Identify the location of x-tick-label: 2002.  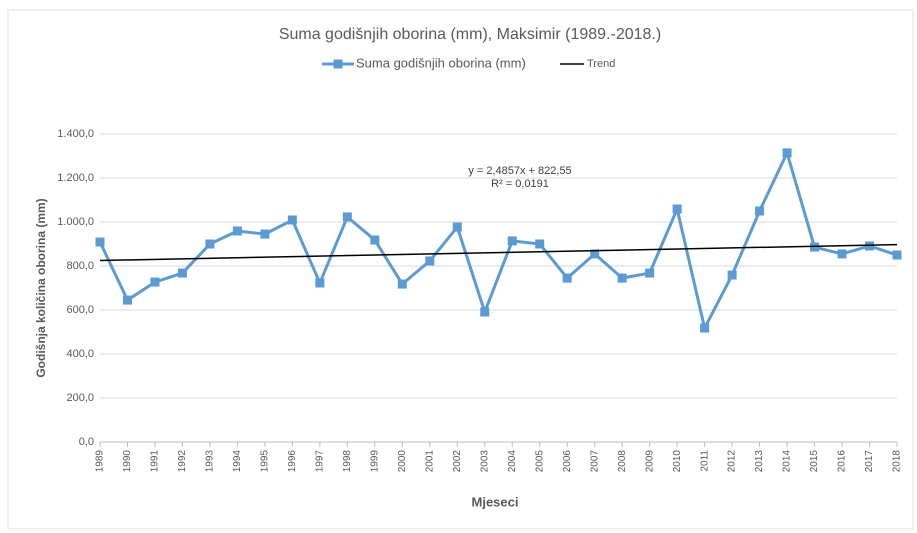
(457, 461).